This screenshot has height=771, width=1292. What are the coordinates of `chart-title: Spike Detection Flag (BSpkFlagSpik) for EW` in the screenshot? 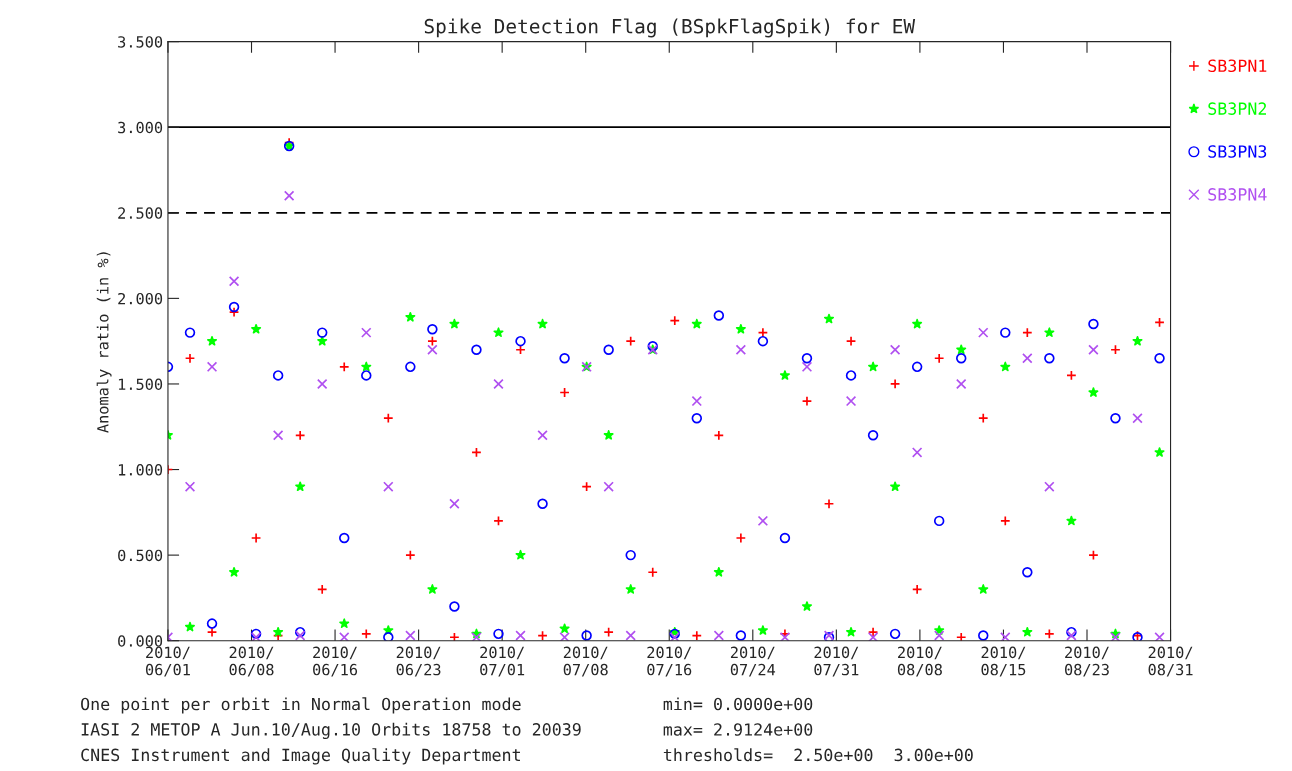 It's located at (670, 28).